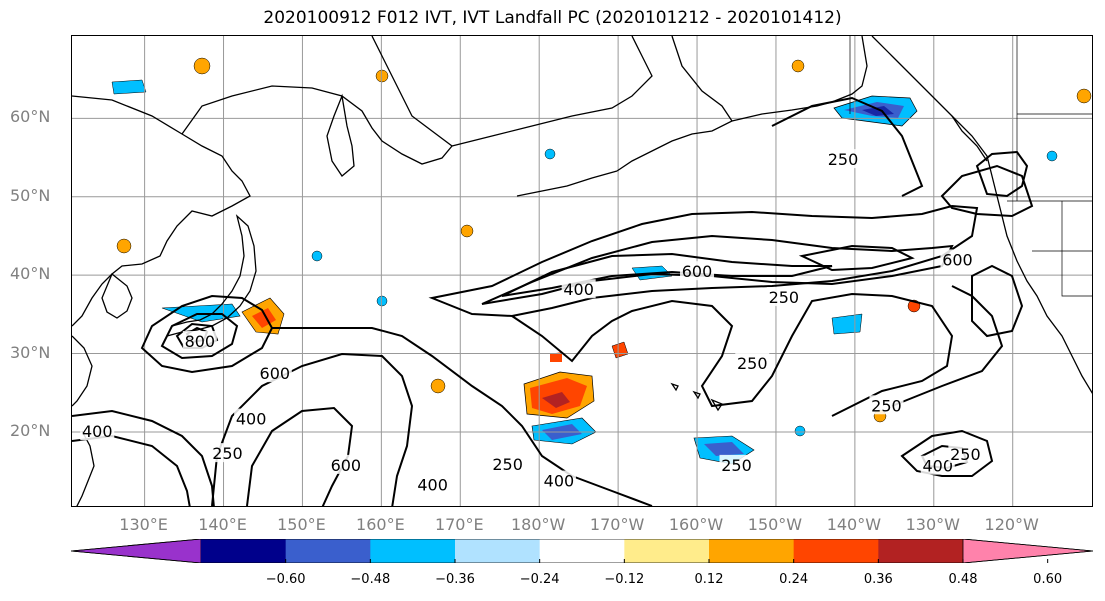  I want to click on colorbar-tick-label: −0.60, so click(285, 579).